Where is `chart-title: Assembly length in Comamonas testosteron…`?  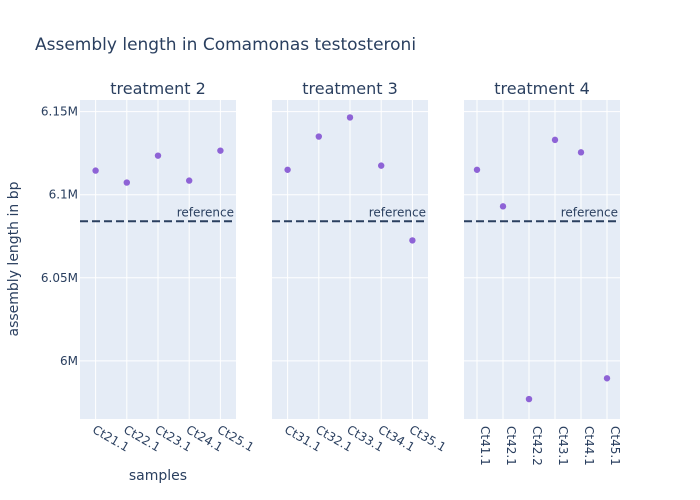
chart-title: Assembly length in Comamonas testosteron… is located at coordinates (225, 45).